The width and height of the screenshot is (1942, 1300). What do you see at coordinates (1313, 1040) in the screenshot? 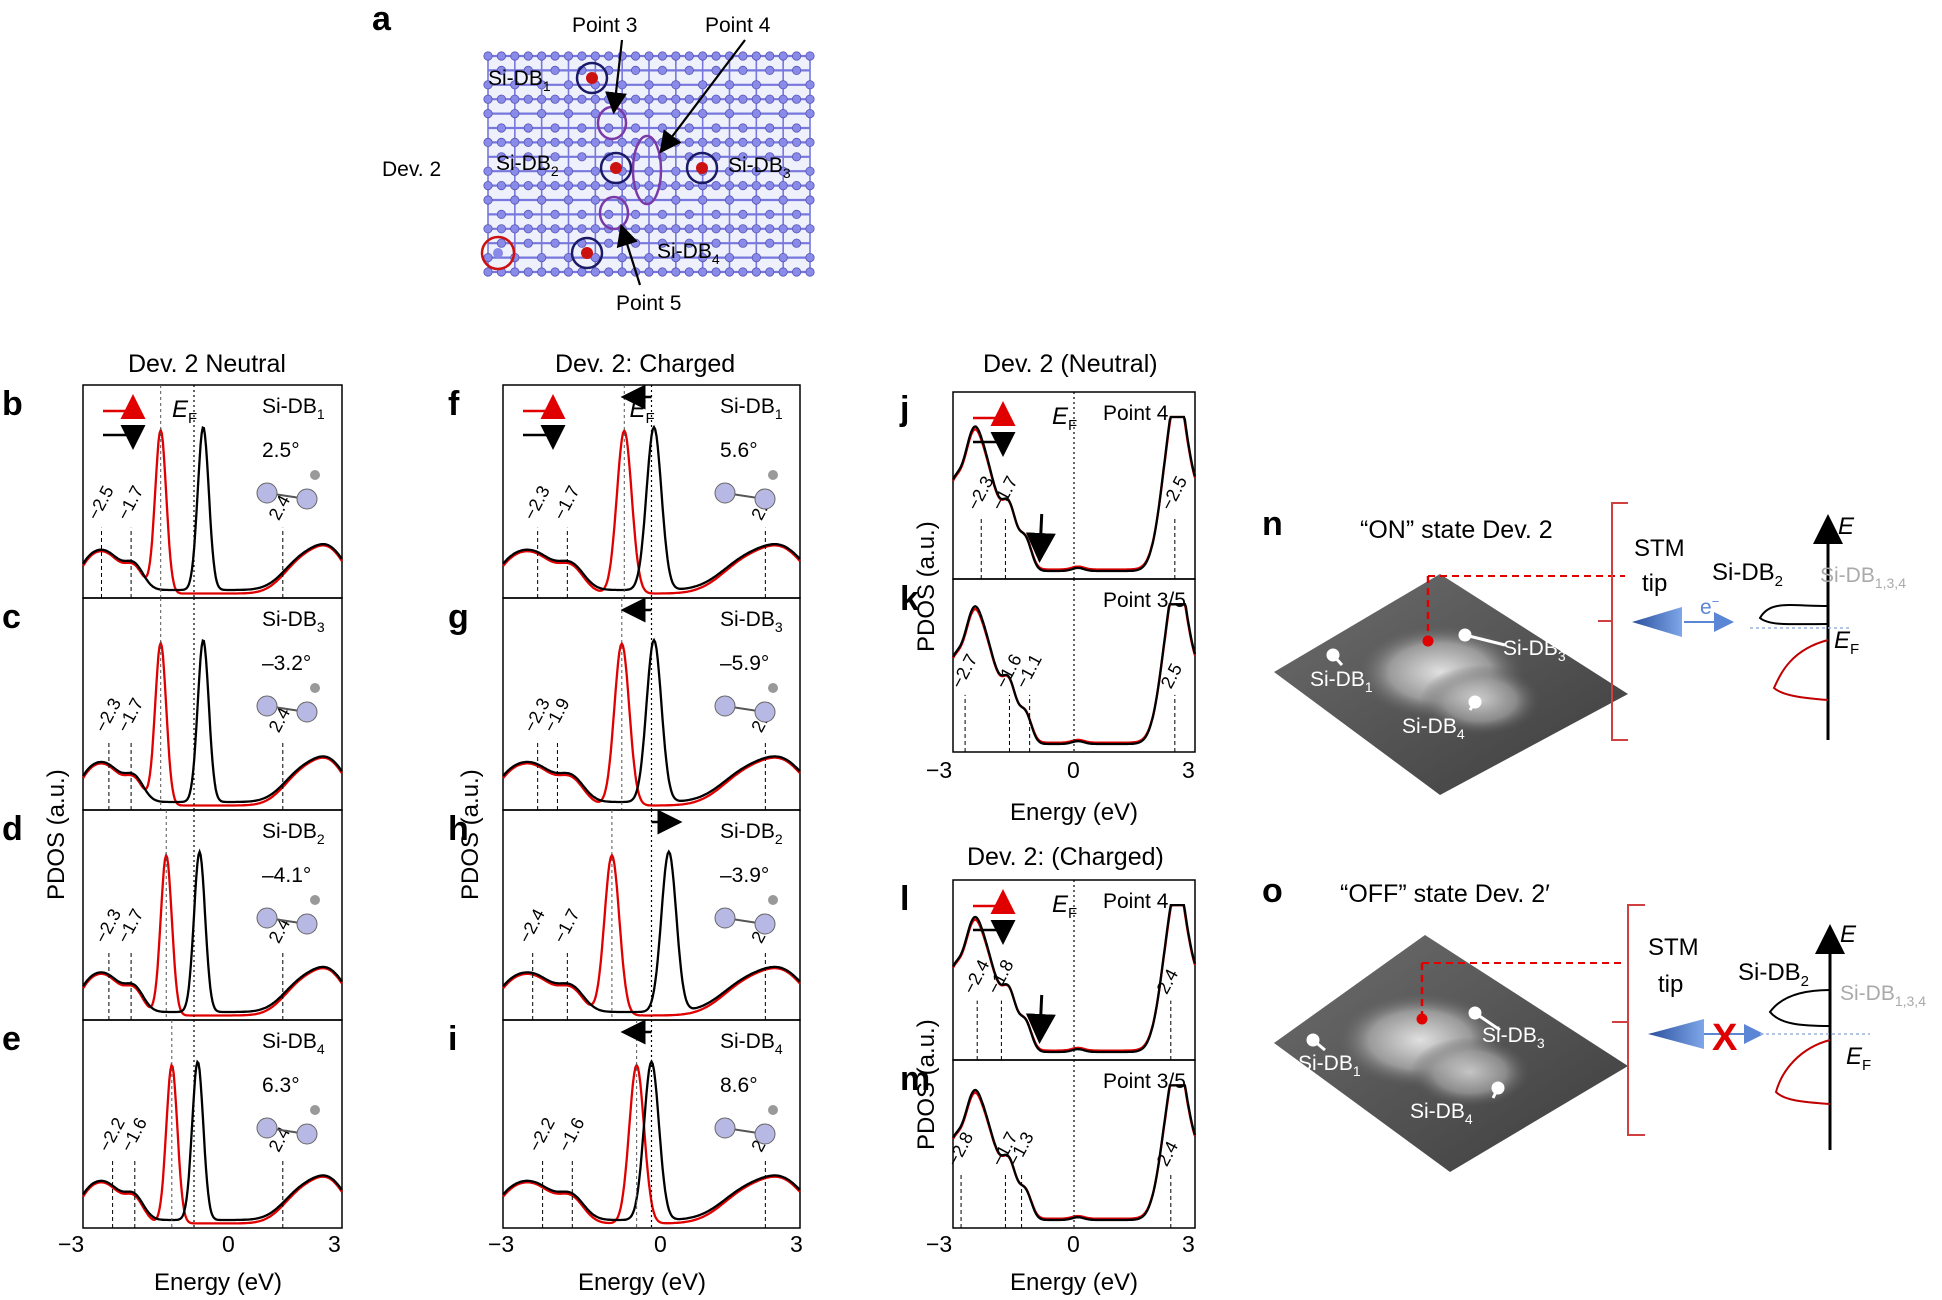
I see `pin-db1-head-off` at bounding box center [1313, 1040].